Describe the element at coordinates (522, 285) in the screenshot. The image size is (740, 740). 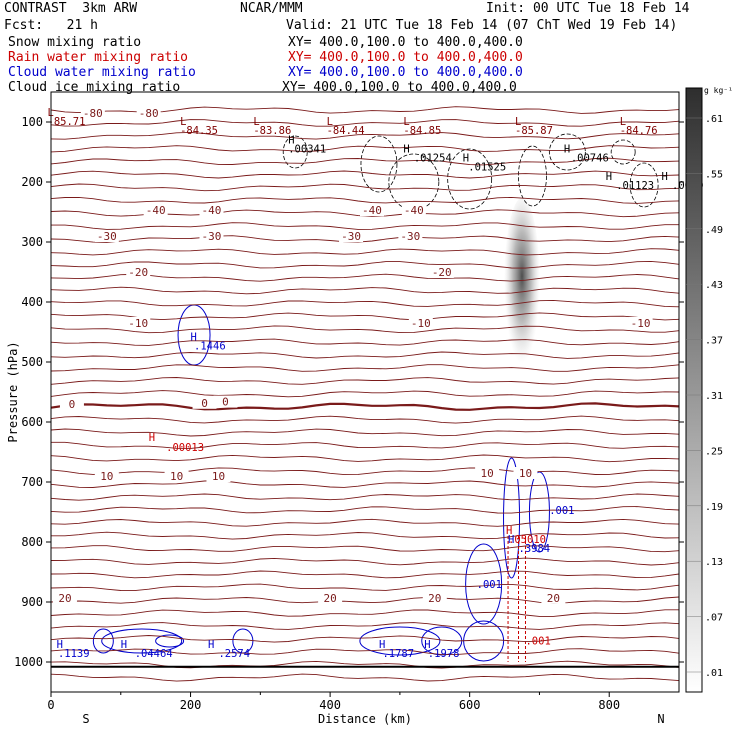
I see `cloud-ice-plume` at that location.